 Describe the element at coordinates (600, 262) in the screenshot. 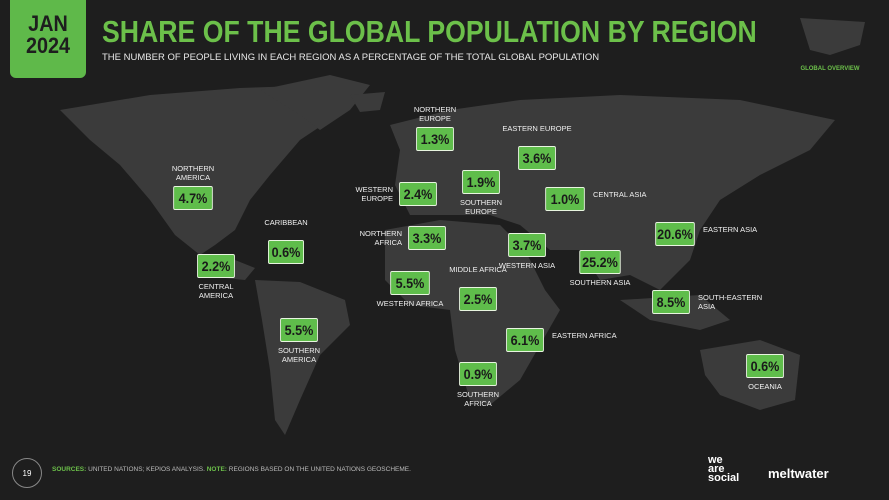

I see `region-value: 25.2%` at that location.